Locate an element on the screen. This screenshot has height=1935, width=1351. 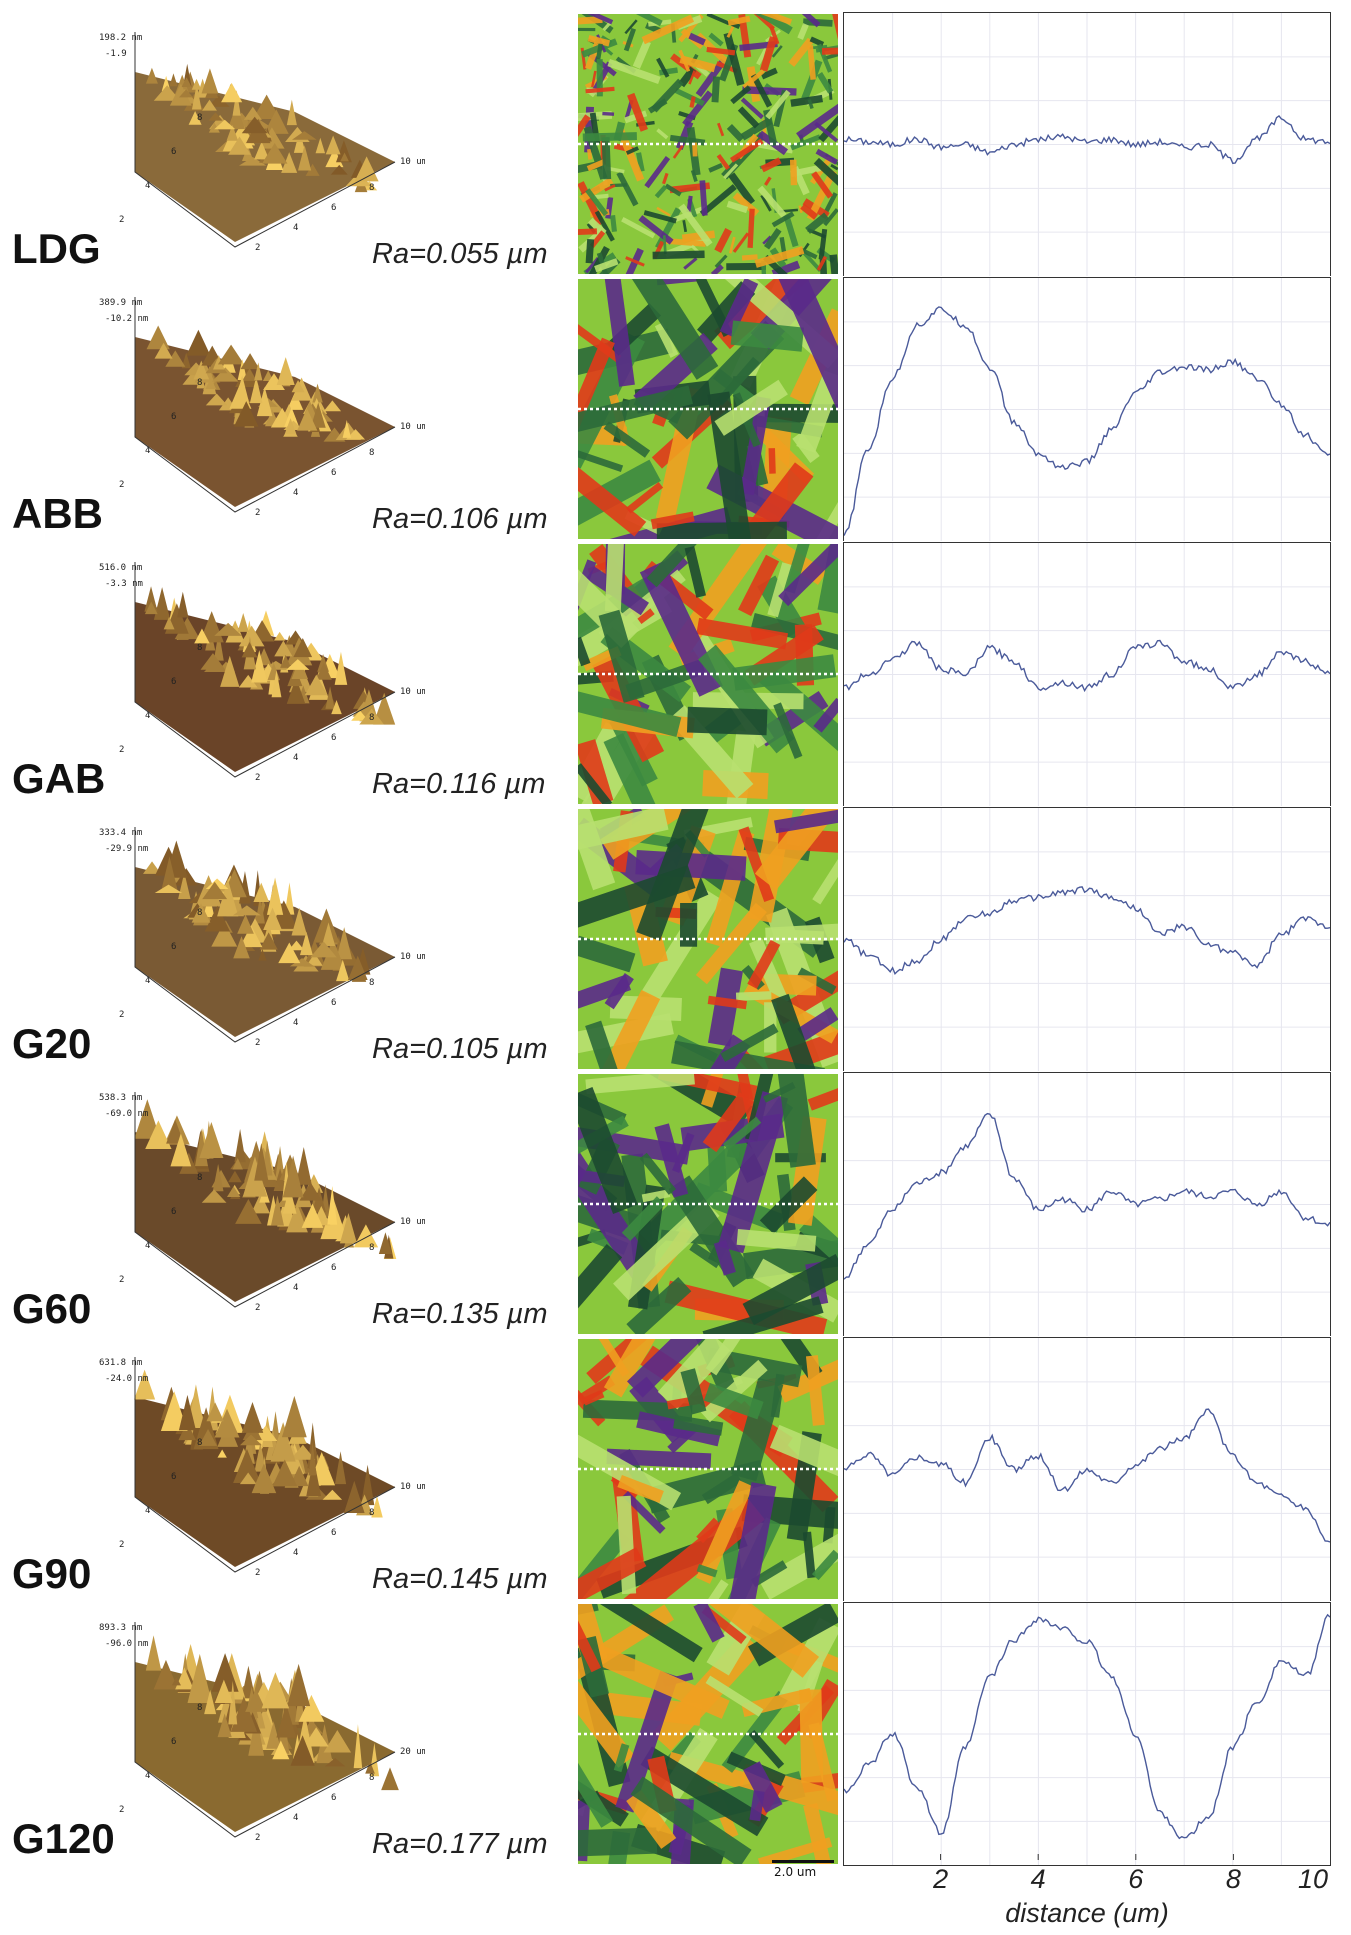
afm-3d-svg: 516.0 nm -3.3 nm 10 um 2 2 4 4 6 6 8 8 is located at coordinates (263, 672).